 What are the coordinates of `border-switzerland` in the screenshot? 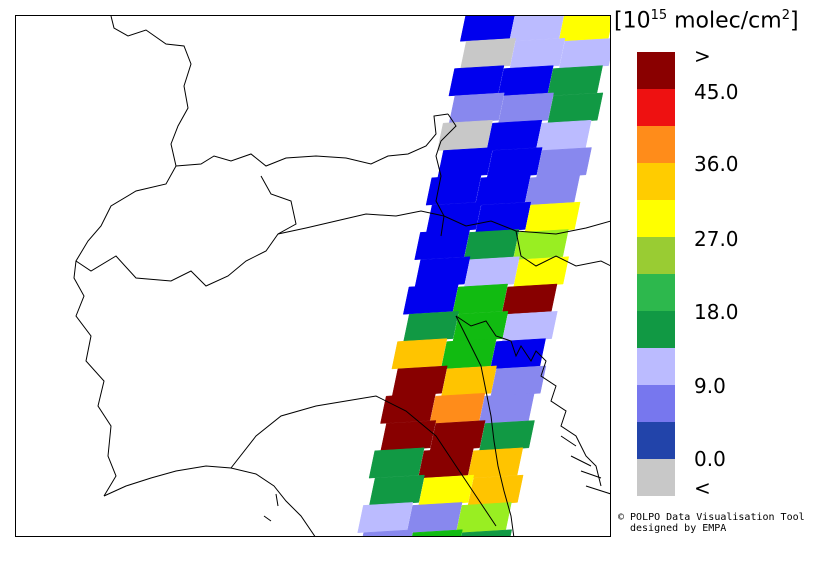 It's located at (186, 226).